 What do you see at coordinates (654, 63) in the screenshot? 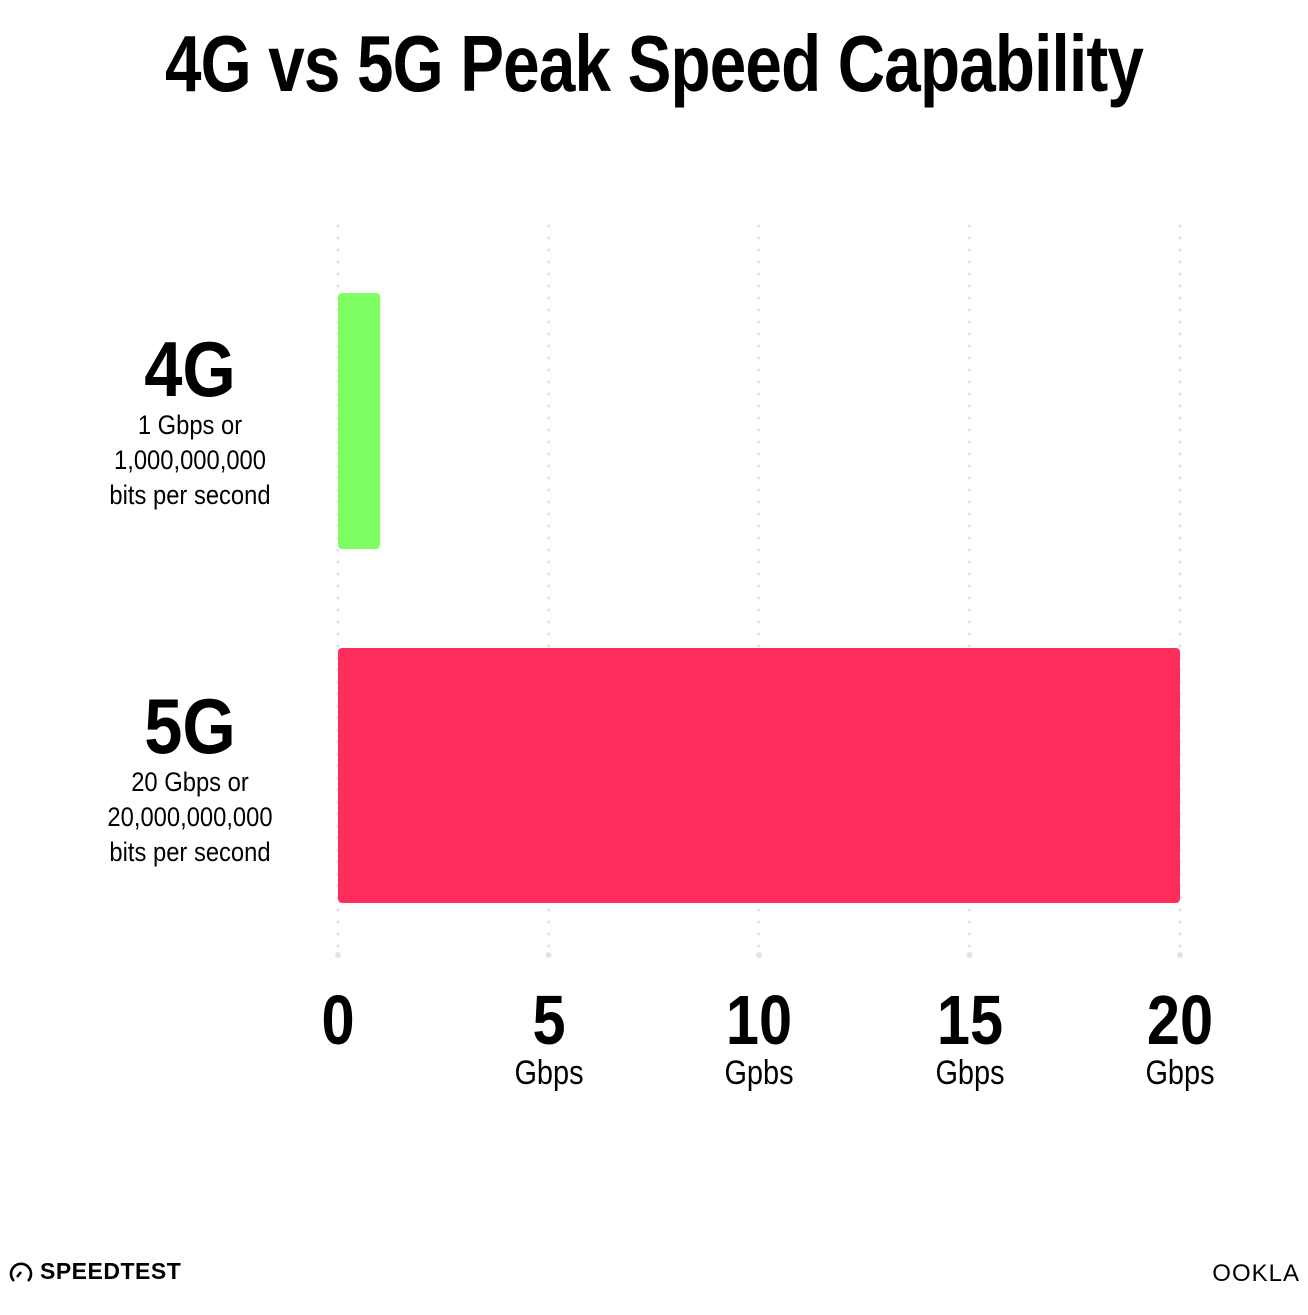
I see `chart-title: 4G vs 5G Peak Speed Capability` at bounding box center [654, 63].